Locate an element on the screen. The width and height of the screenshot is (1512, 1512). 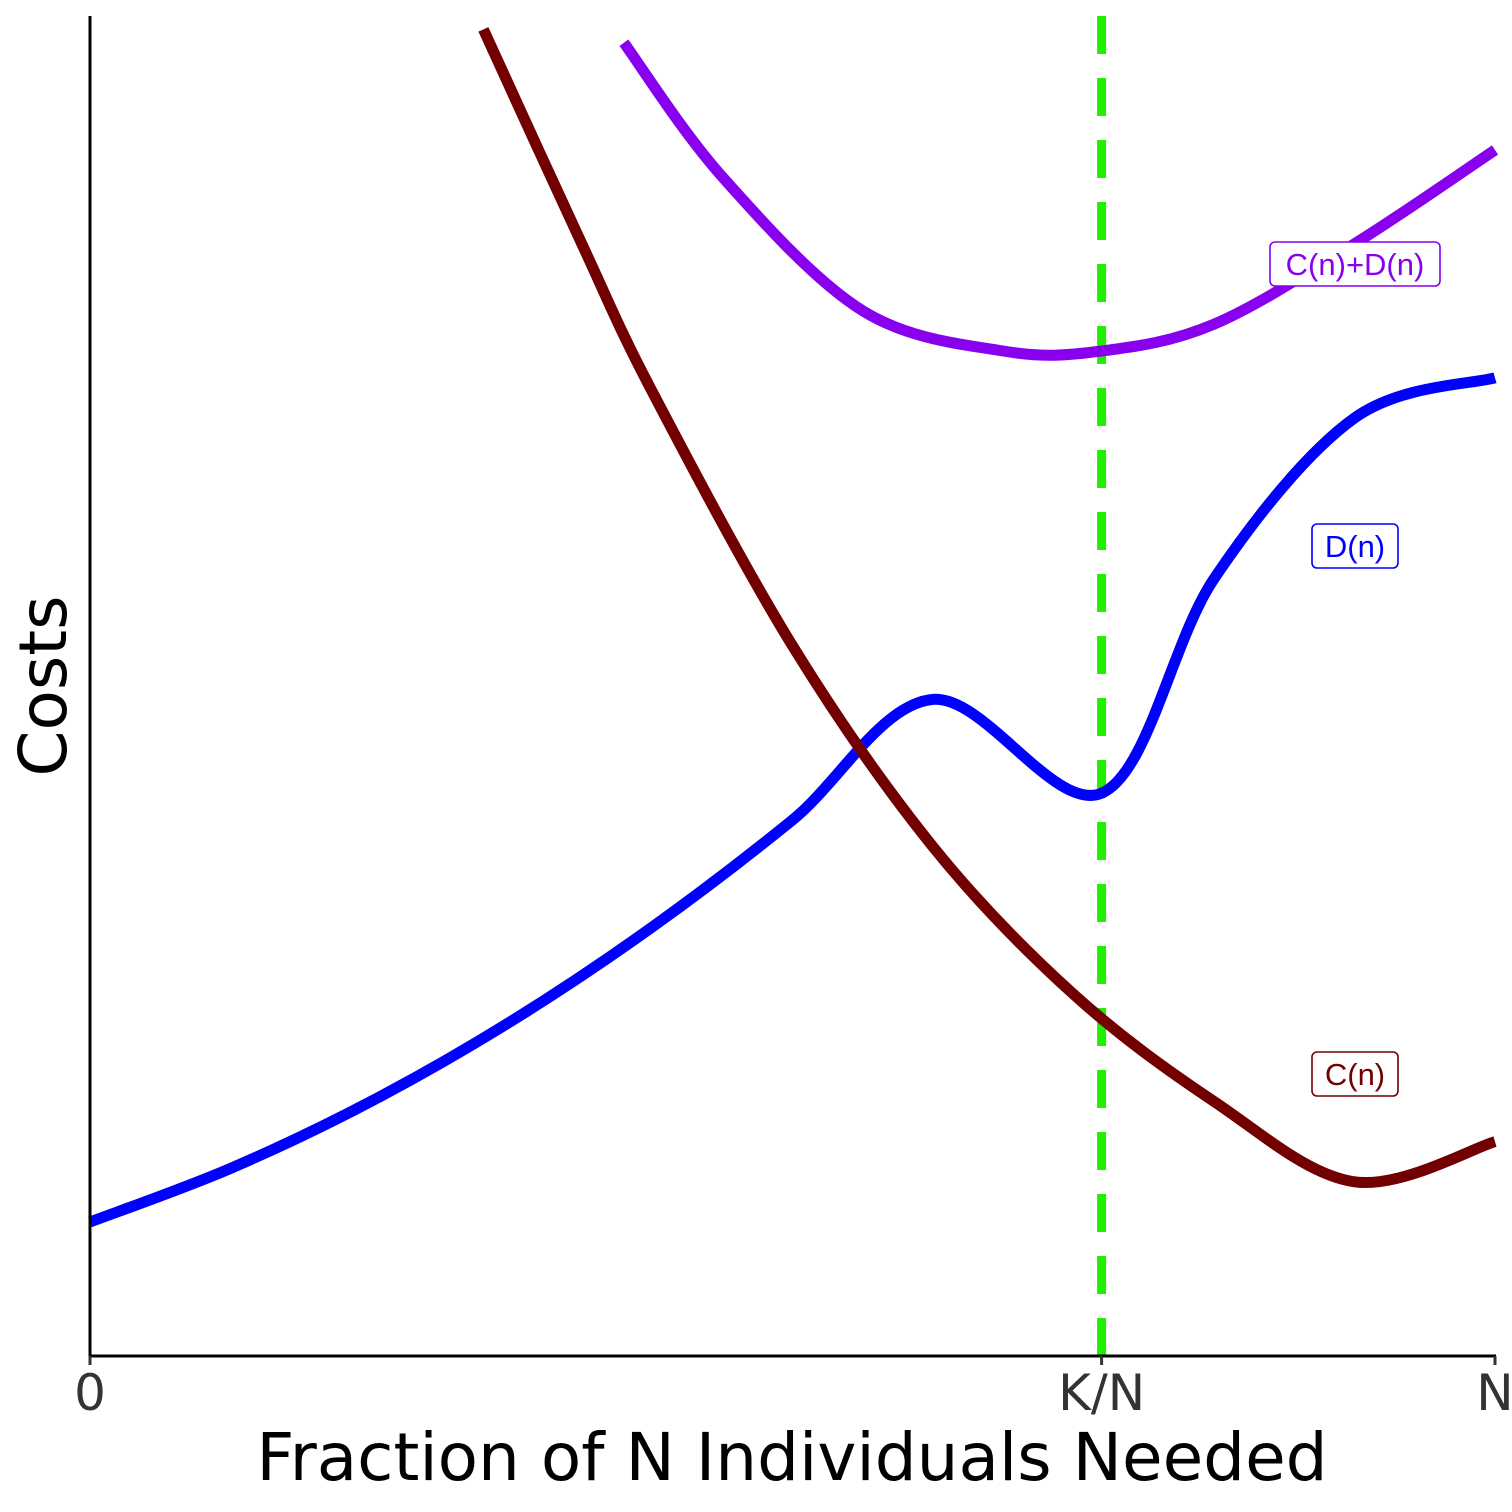
series-label: C(n) is located at coordinates (1355, 1074).